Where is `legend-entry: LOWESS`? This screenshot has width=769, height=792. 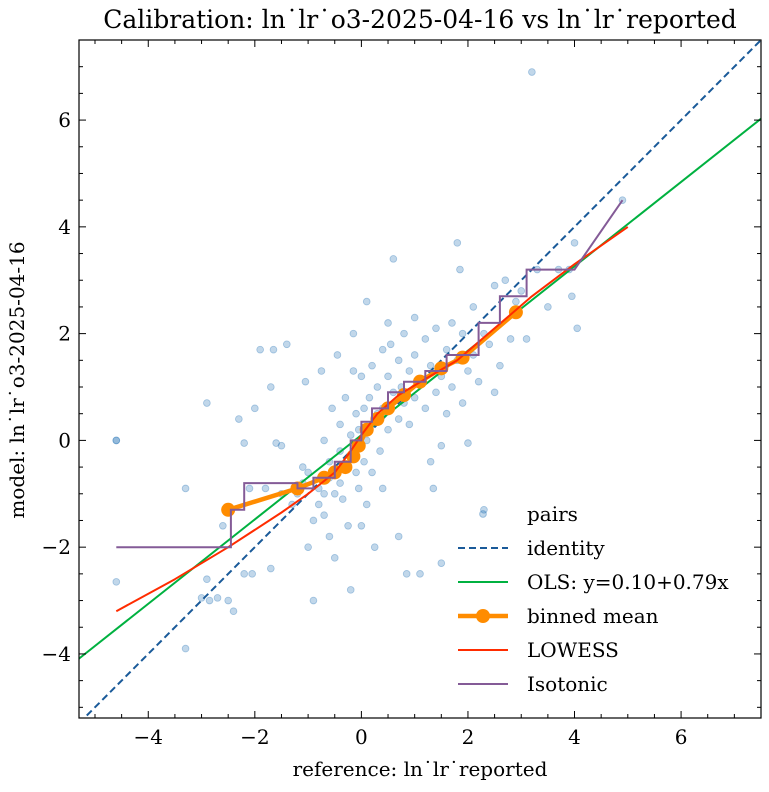 legend-entry: LOWESS is located at coordinates (538, 650).